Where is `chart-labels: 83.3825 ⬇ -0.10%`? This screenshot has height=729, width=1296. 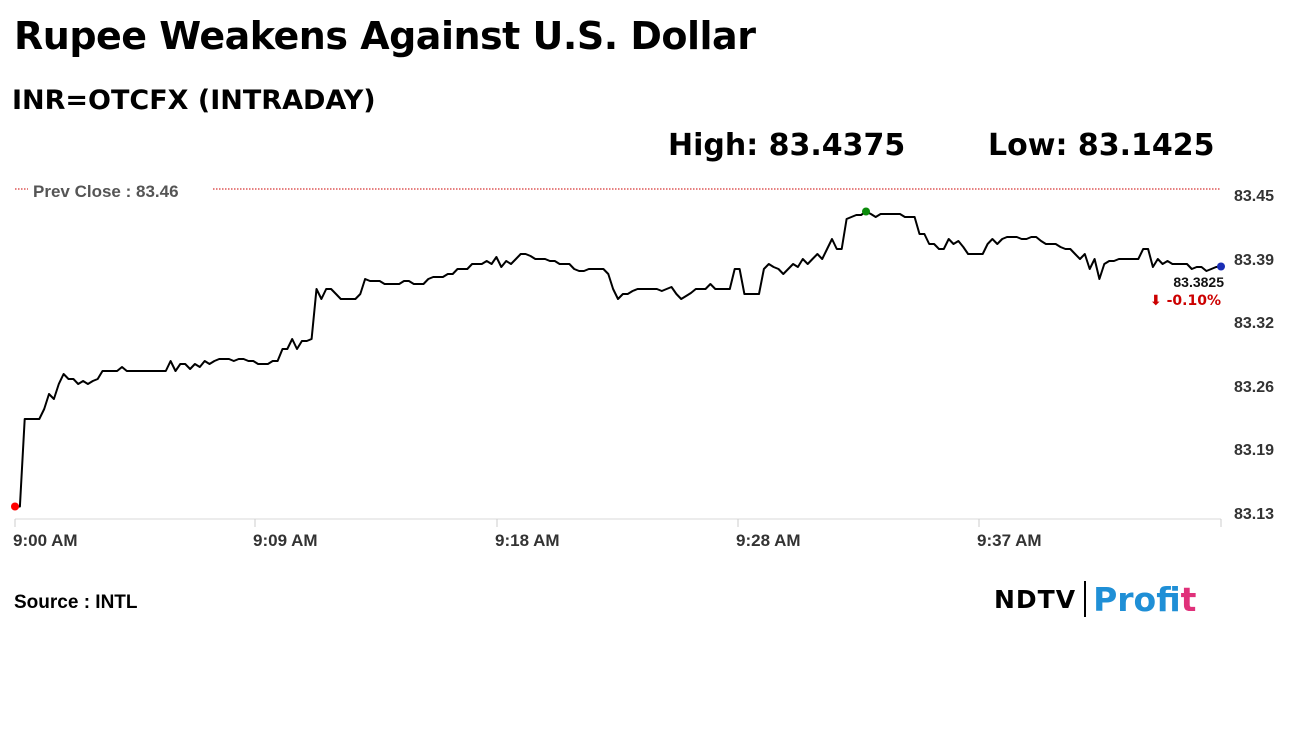 chart-labels: 83.3825 ⬇ -0.10% is located at coordinates (1187, 291).